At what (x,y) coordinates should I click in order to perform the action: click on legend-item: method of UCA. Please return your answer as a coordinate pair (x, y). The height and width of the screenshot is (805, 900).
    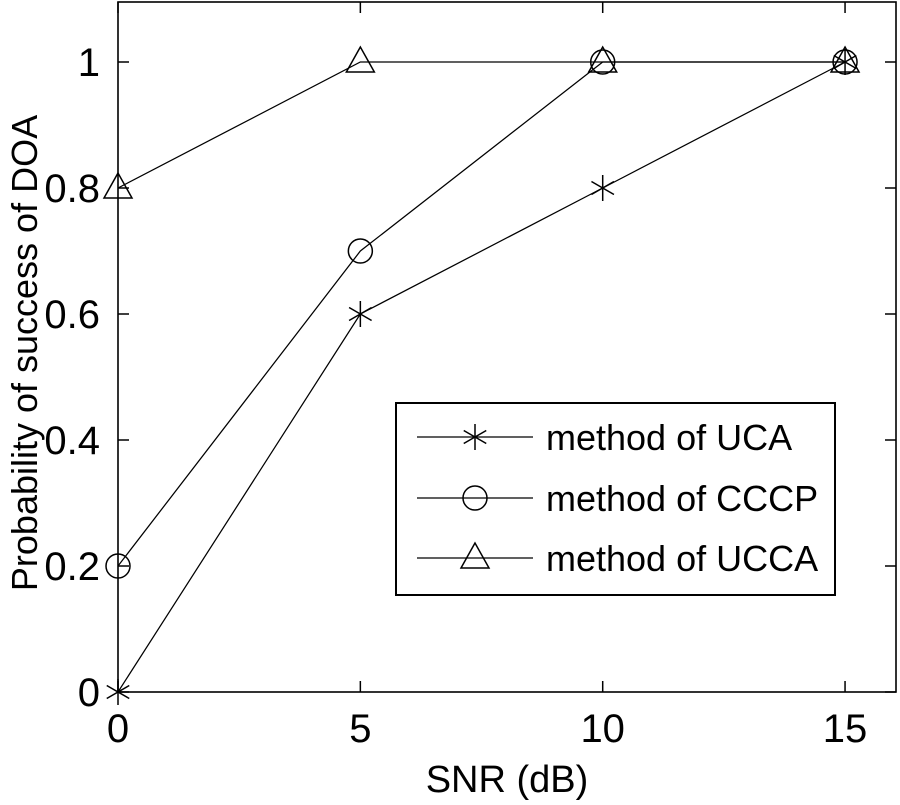
    Looking at the image, I should click on (604, 437).